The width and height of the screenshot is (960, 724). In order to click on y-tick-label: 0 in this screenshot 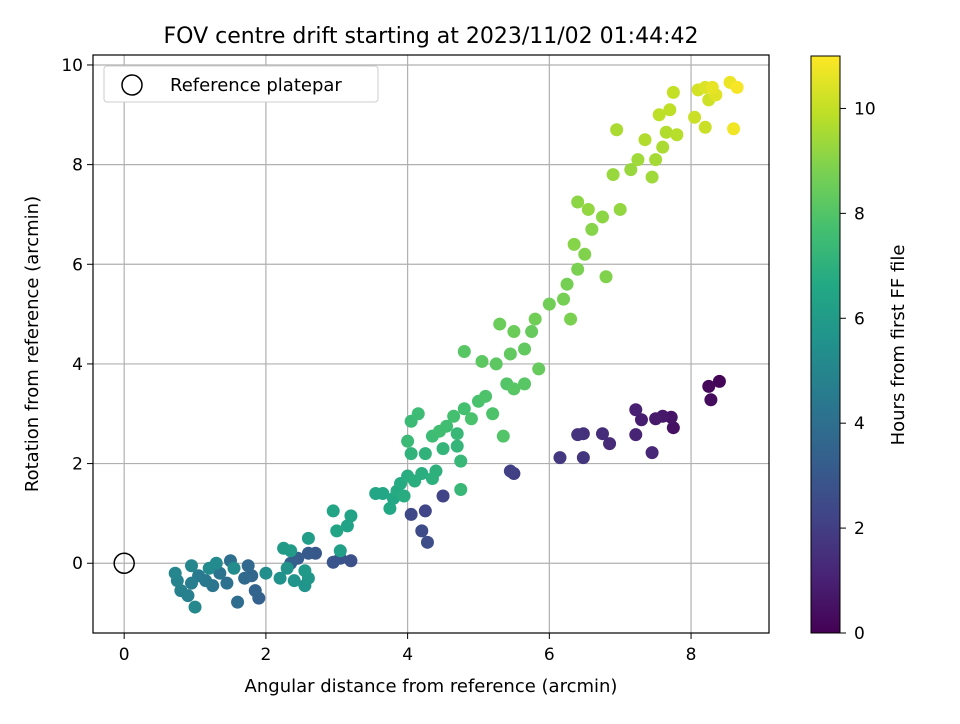, I will do `click(77, 564)`.